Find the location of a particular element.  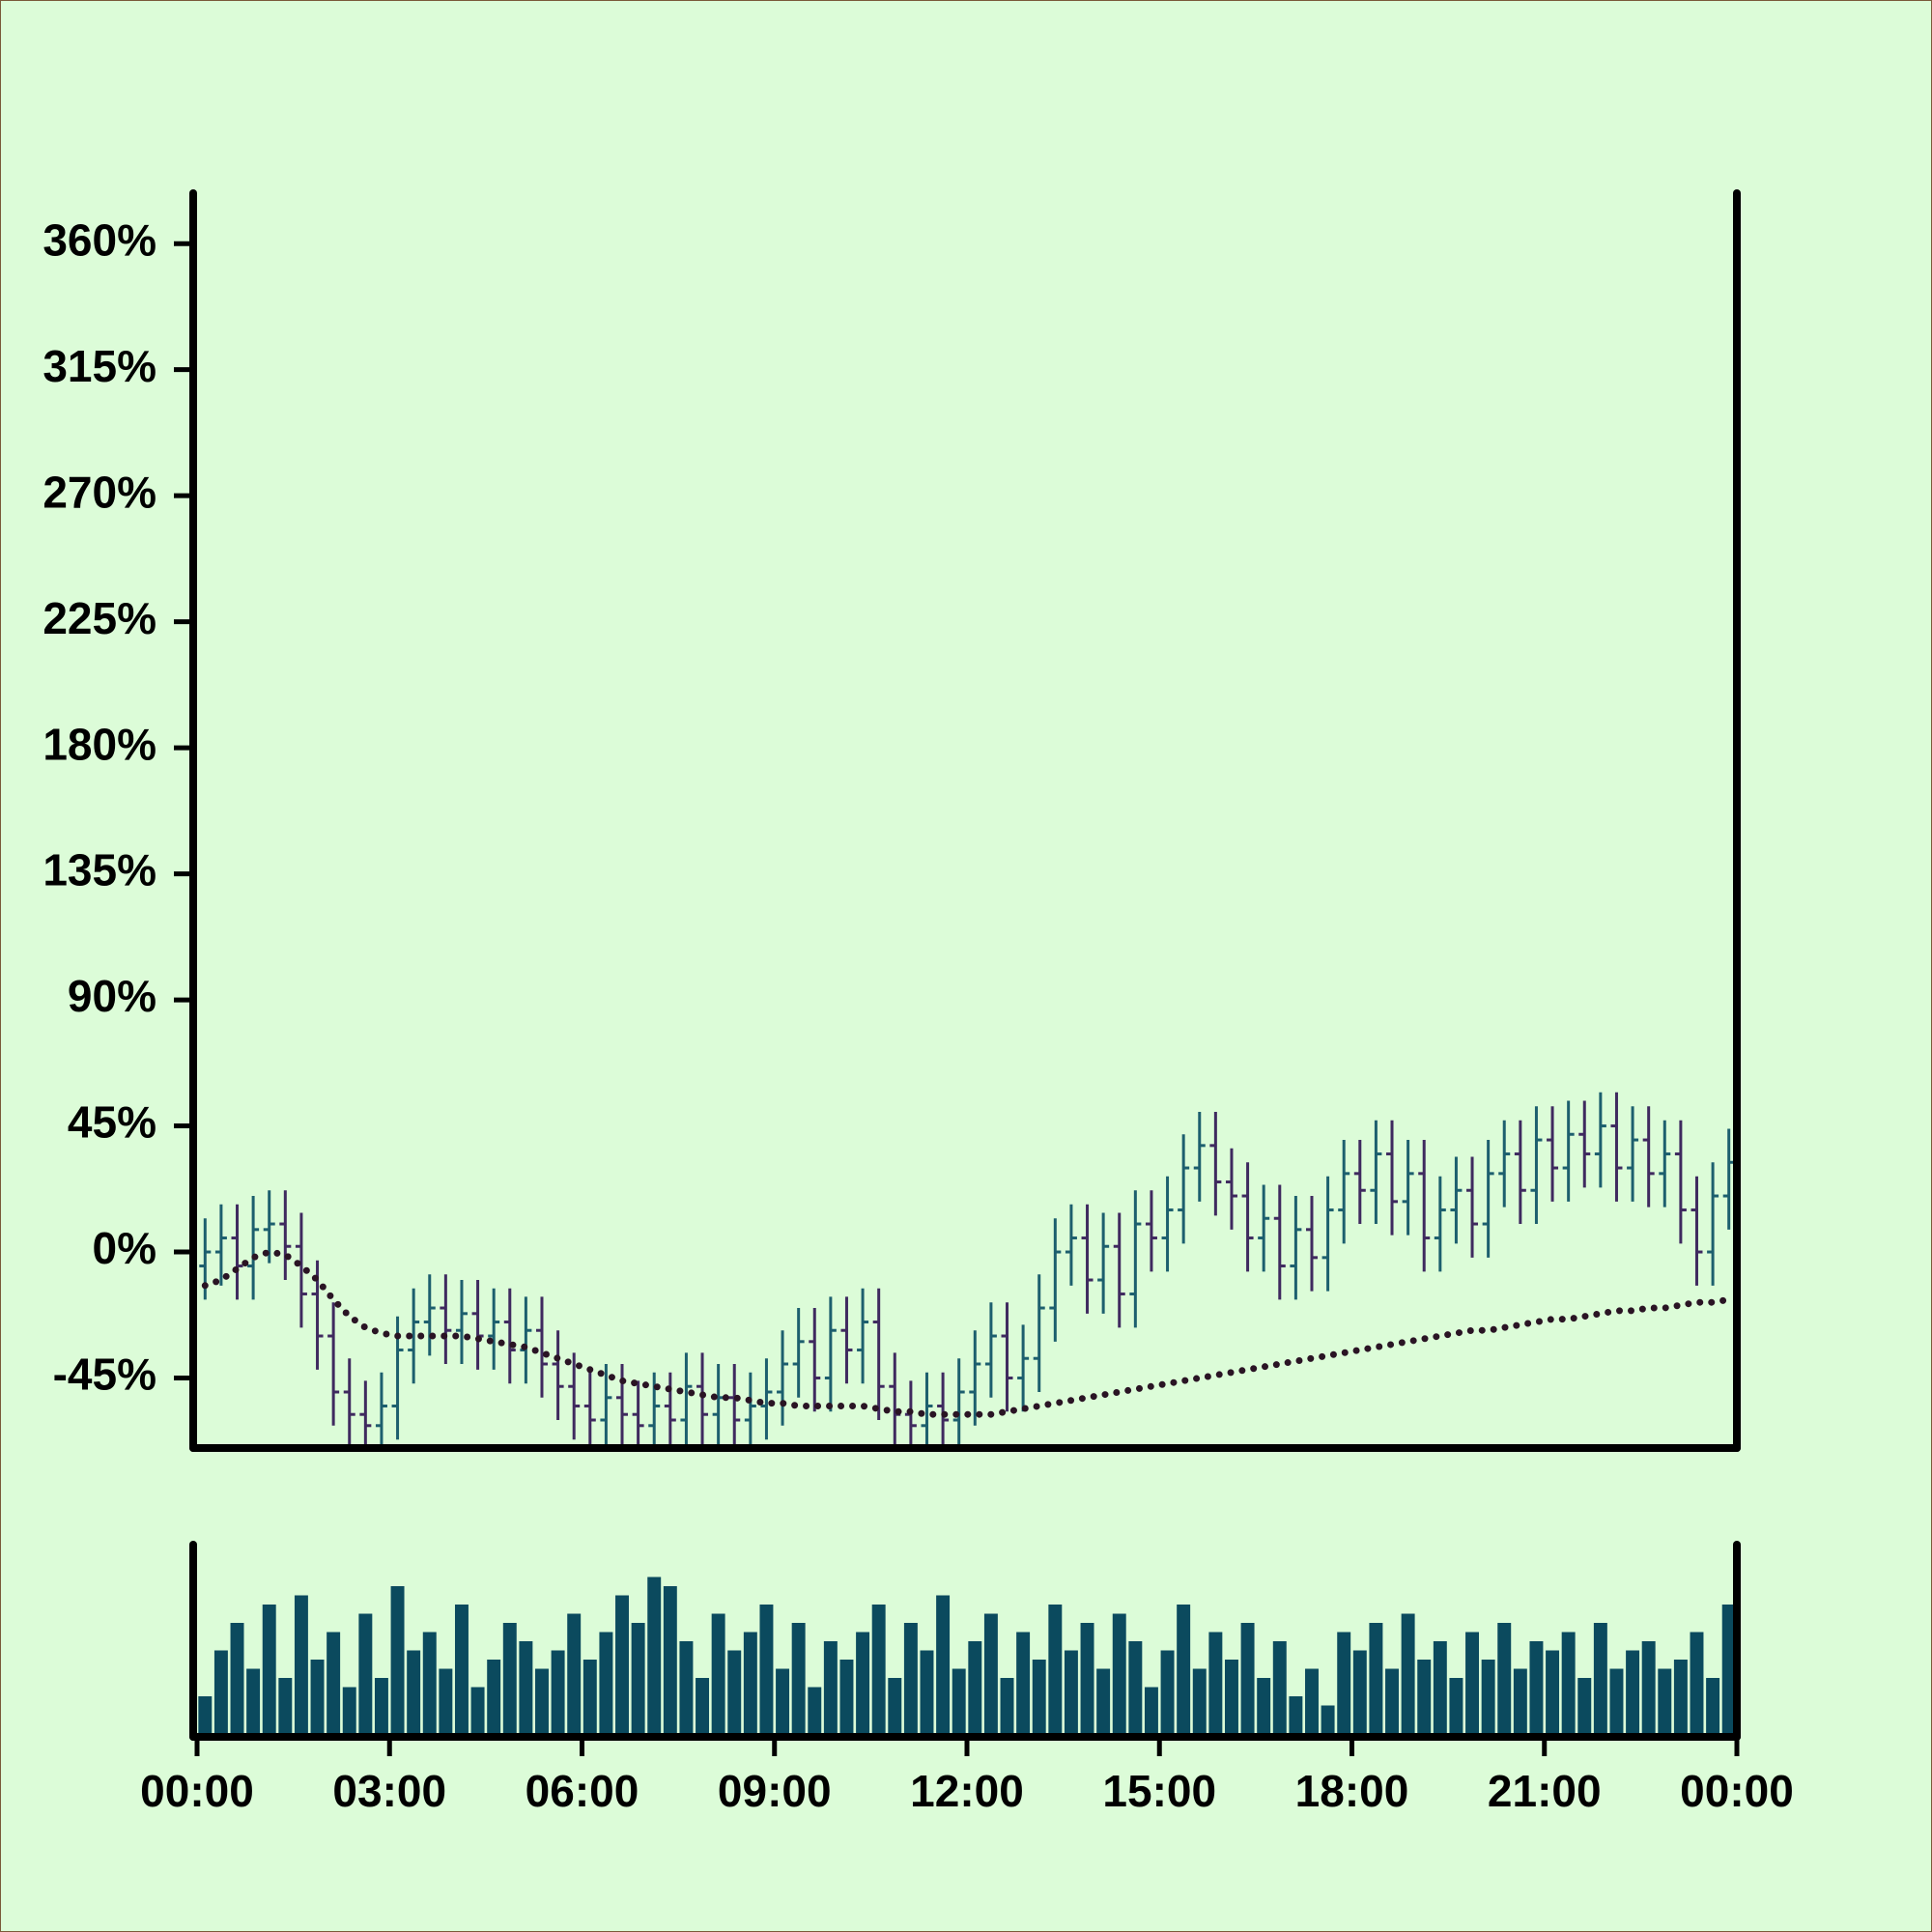

y-tick-label: 360% is located at coordinates (99, 239).